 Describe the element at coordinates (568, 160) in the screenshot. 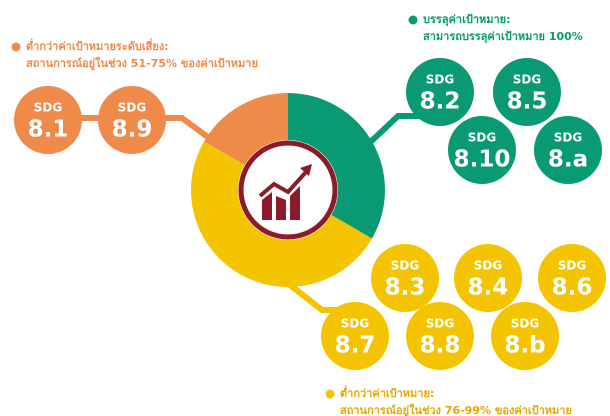

I see `sdg-code: 8.a` at that location.